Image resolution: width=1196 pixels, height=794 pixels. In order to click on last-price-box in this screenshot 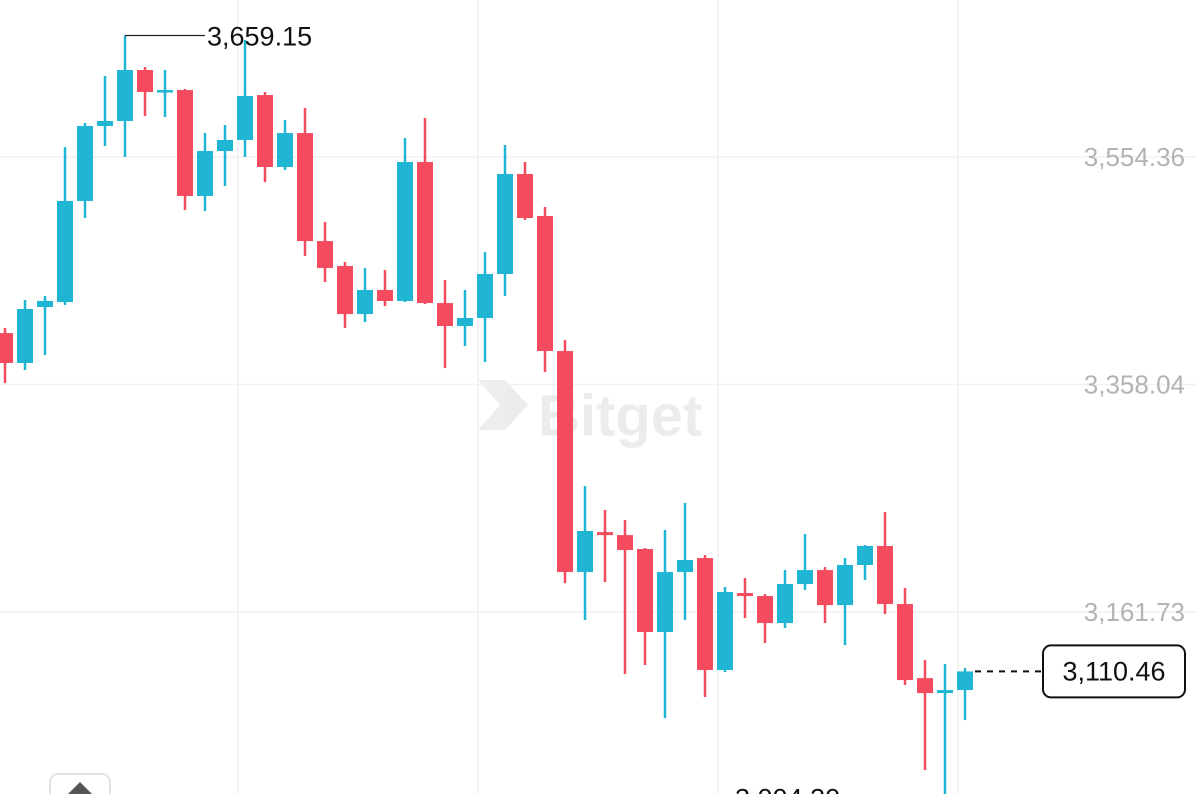, I will do `click(1114, 671)`.